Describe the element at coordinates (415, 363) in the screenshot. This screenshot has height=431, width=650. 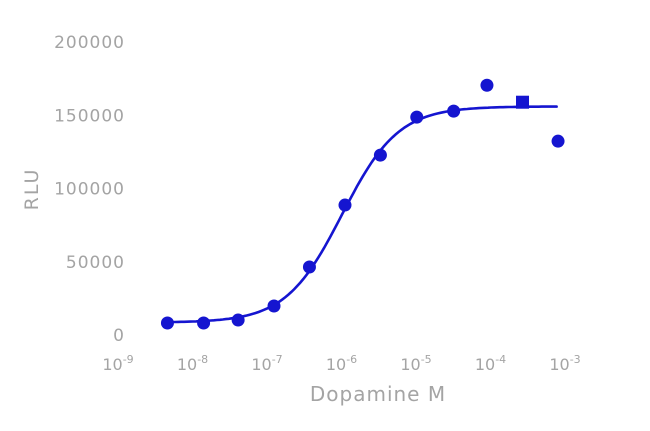
I see `x-tick-label: 10⁻⁵` at that location.